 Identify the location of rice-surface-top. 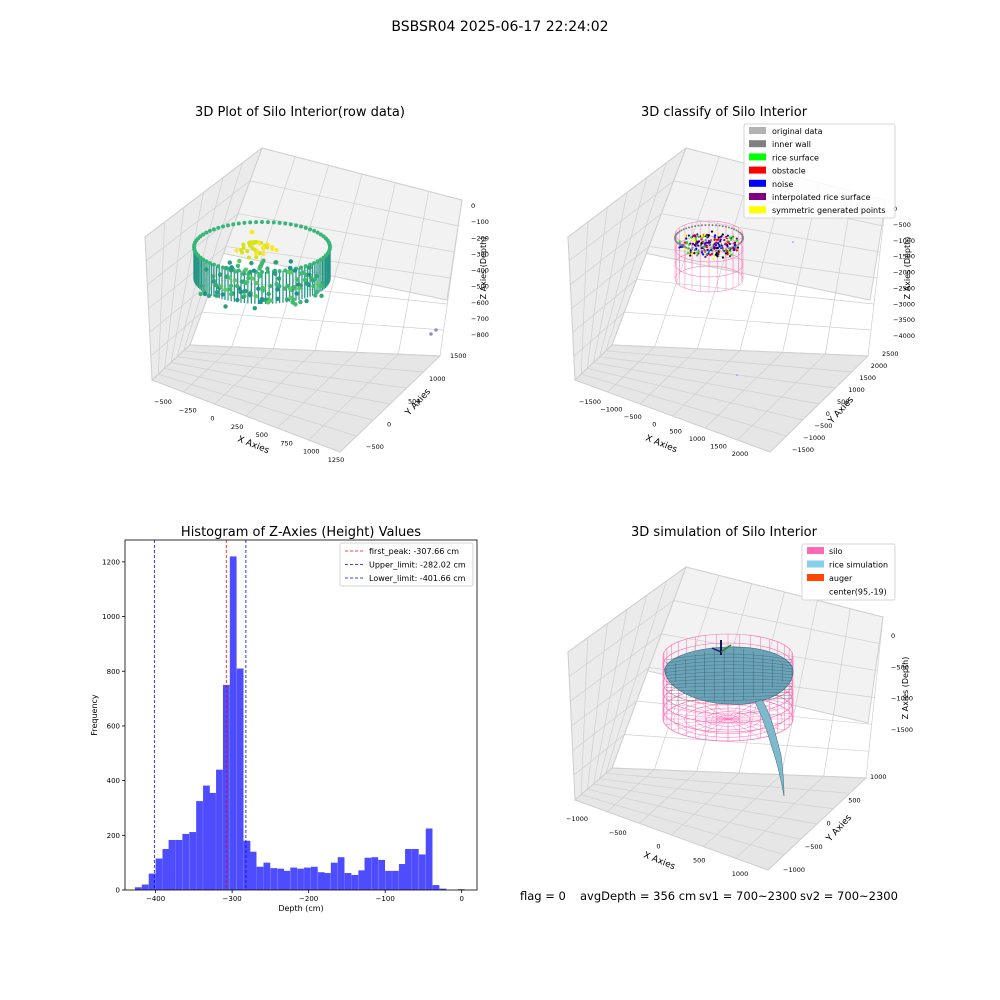
(729, 675).